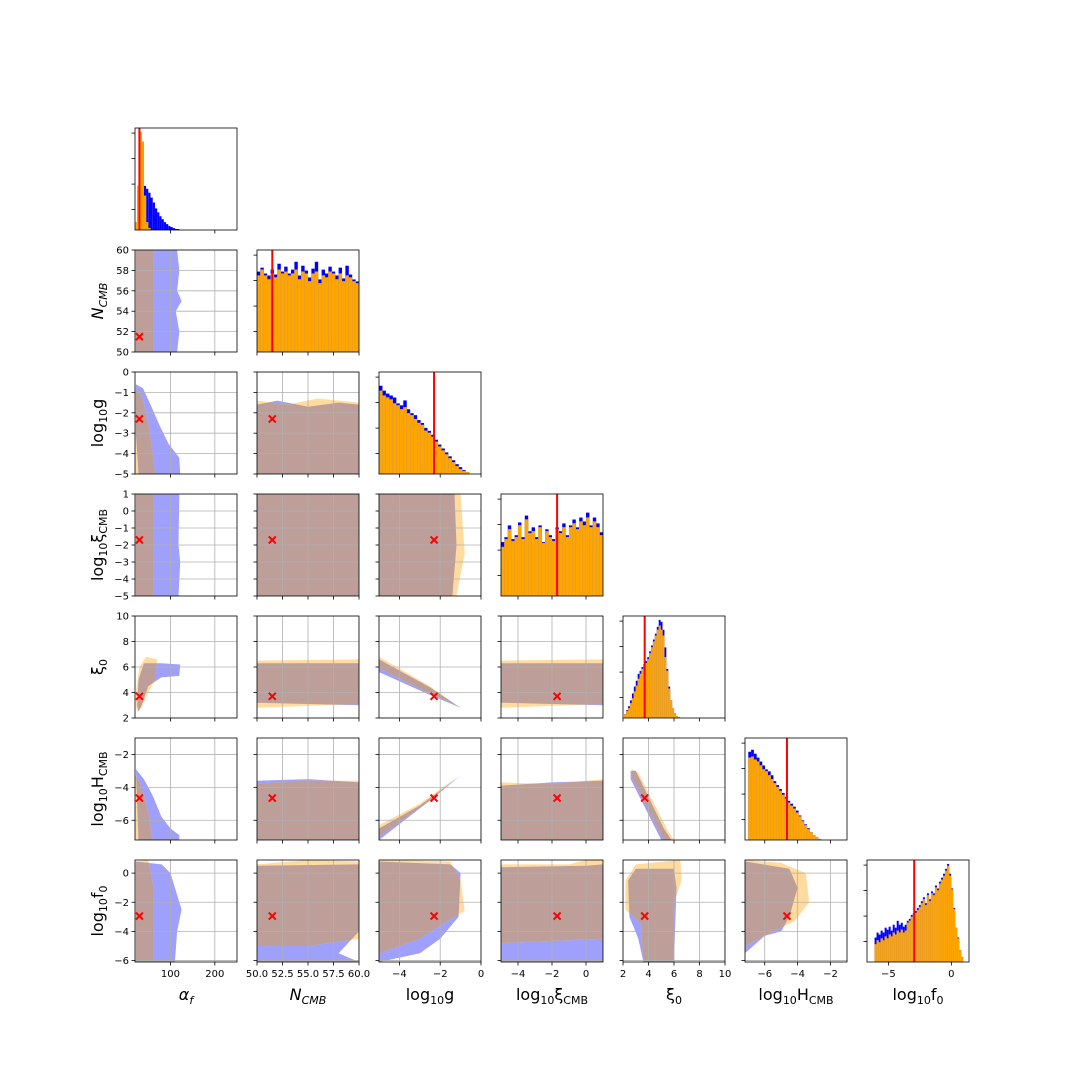 This screenshot has width=1080, height=1080. What do you see at coordinates (795, 996) in the screenshot?
I see `axis-label: log10HCMB` at bounding box center [795, 996].